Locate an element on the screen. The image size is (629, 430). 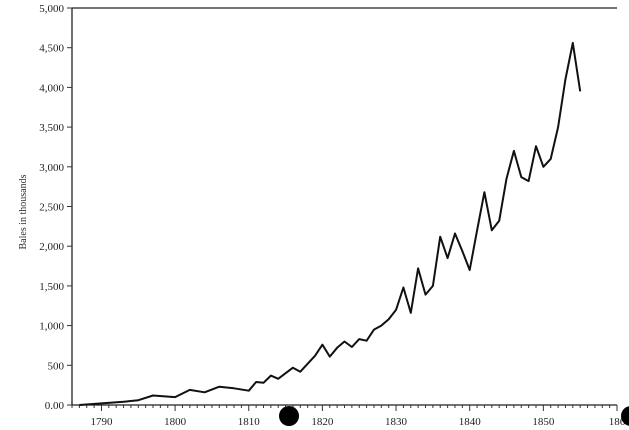
y-tick-label: 500 is located at coordinates (56, 366).